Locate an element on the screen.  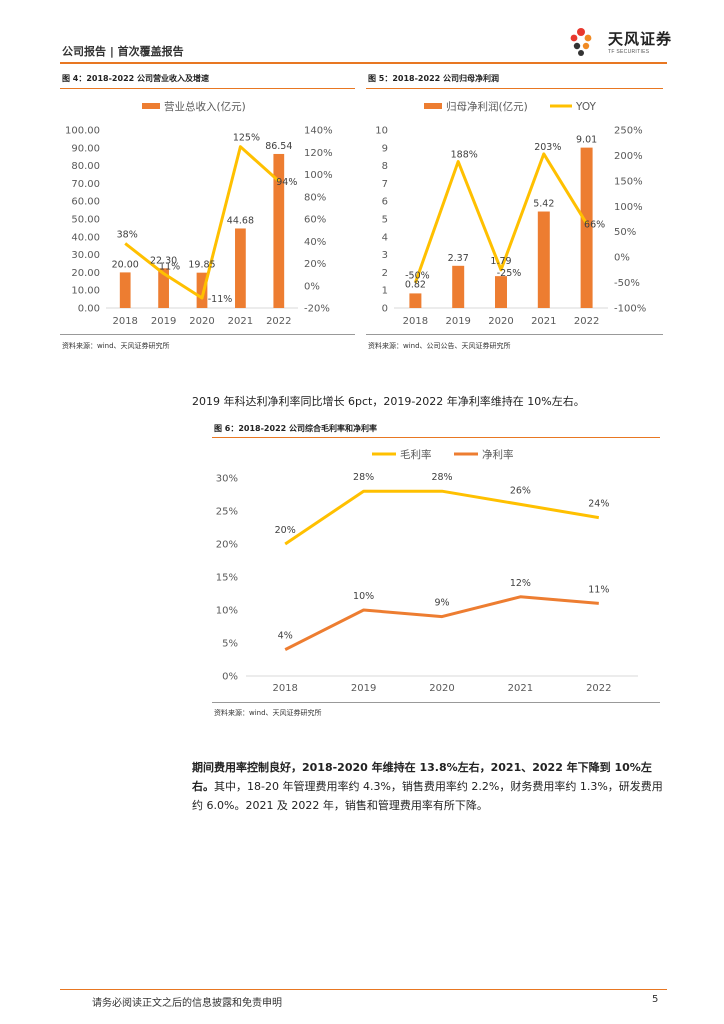
left-tick-label: 6 is located at coordinates (385, 202).